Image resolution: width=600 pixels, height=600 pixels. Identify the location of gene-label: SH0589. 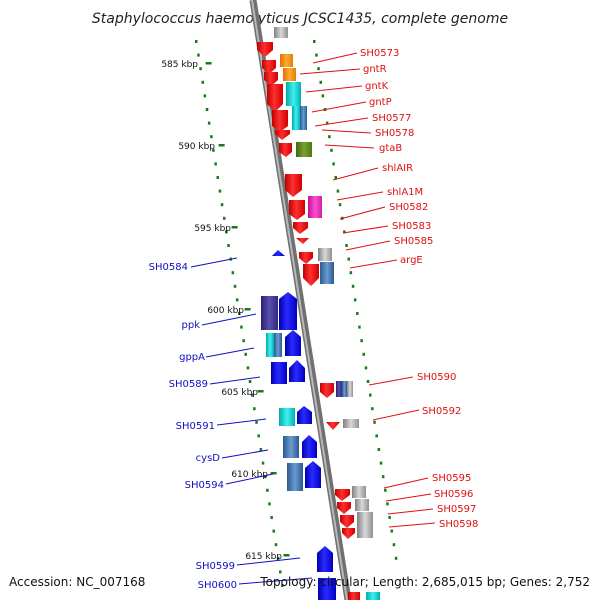
(188, 384).